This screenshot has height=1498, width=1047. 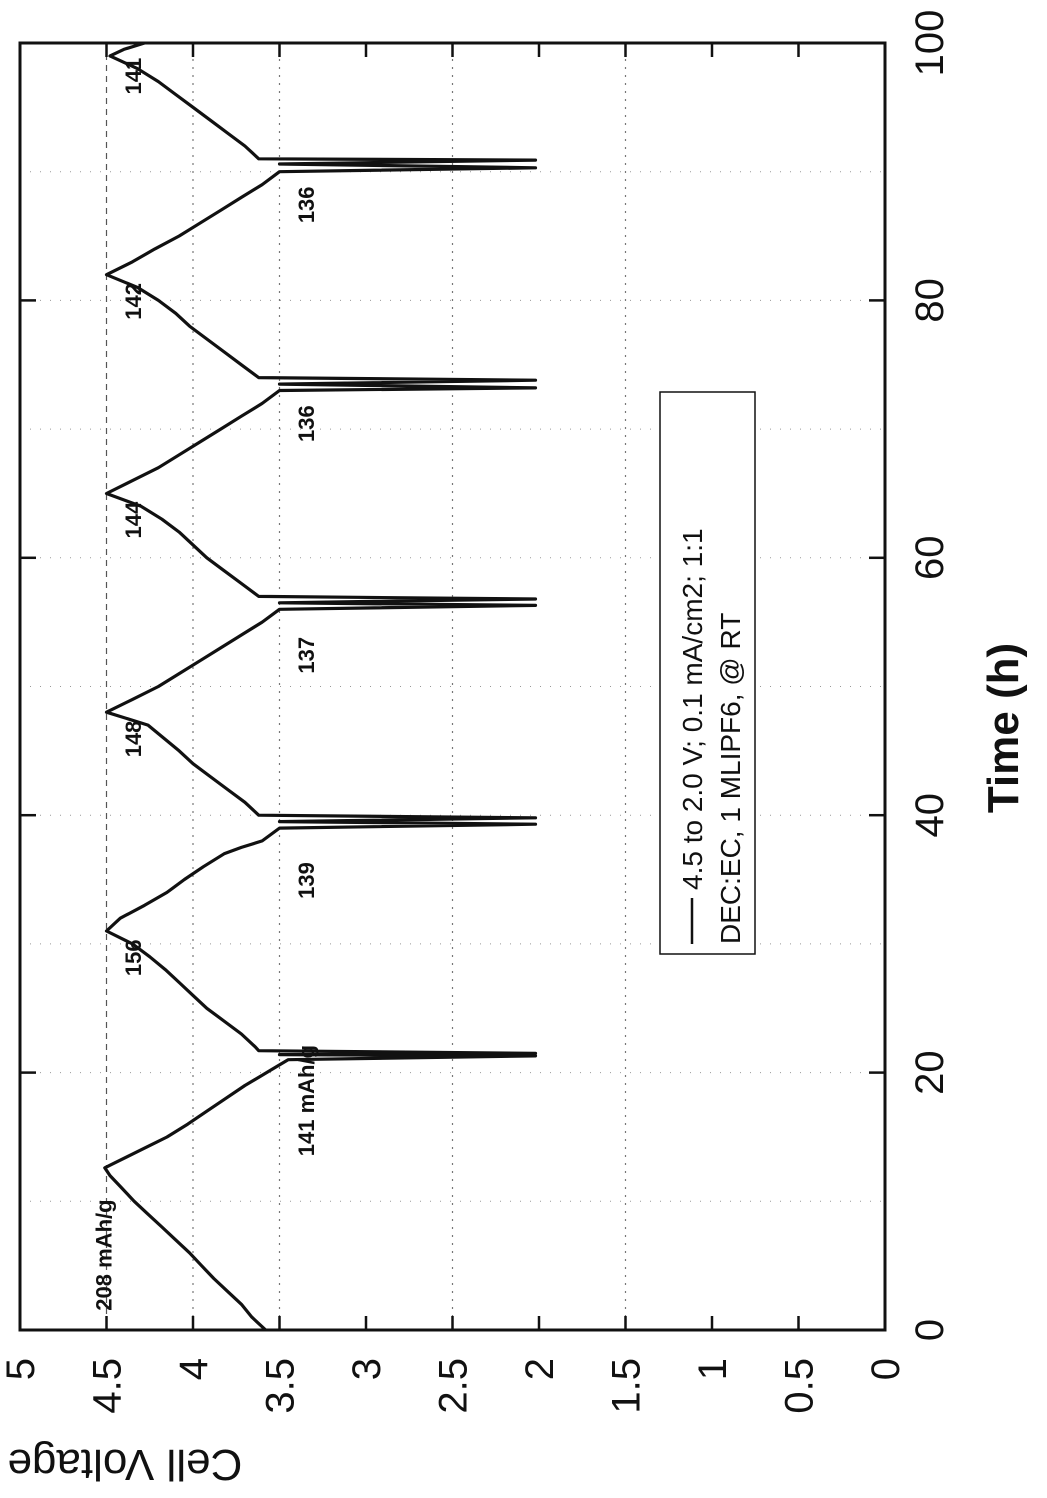 What do you see at coordinates (194, 1369) in the screenshot?
I see `y-tick-label: 4` at bounding box center [194, 1369].